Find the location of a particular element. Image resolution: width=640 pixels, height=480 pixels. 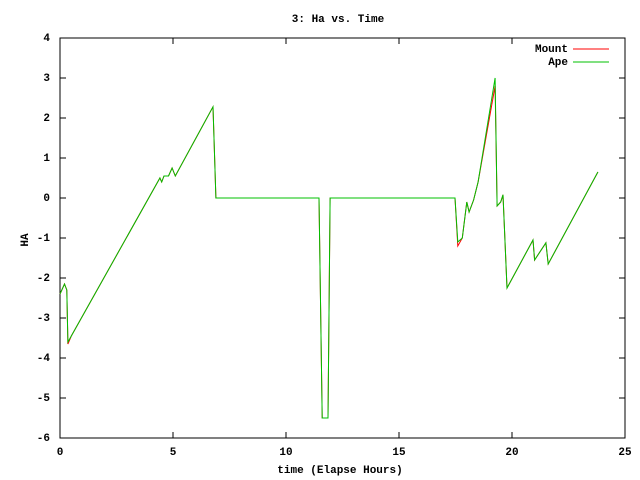

y-tick-label: -6 is located at coordinates (43, 439).